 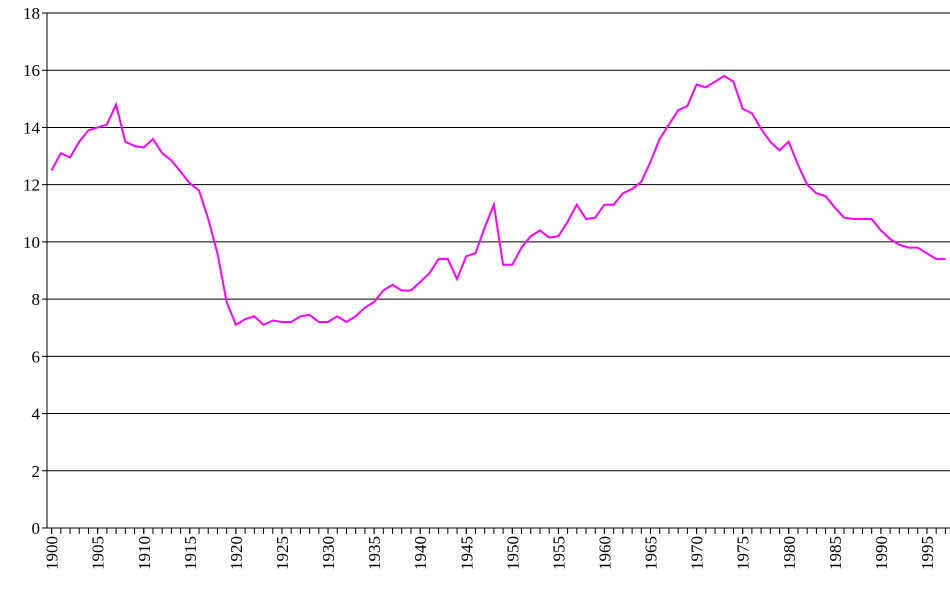 What do you see at coordinates (144, 553) in the screenshot?
I see `x-tick-label: 1910` at bounding box center [144, 553].